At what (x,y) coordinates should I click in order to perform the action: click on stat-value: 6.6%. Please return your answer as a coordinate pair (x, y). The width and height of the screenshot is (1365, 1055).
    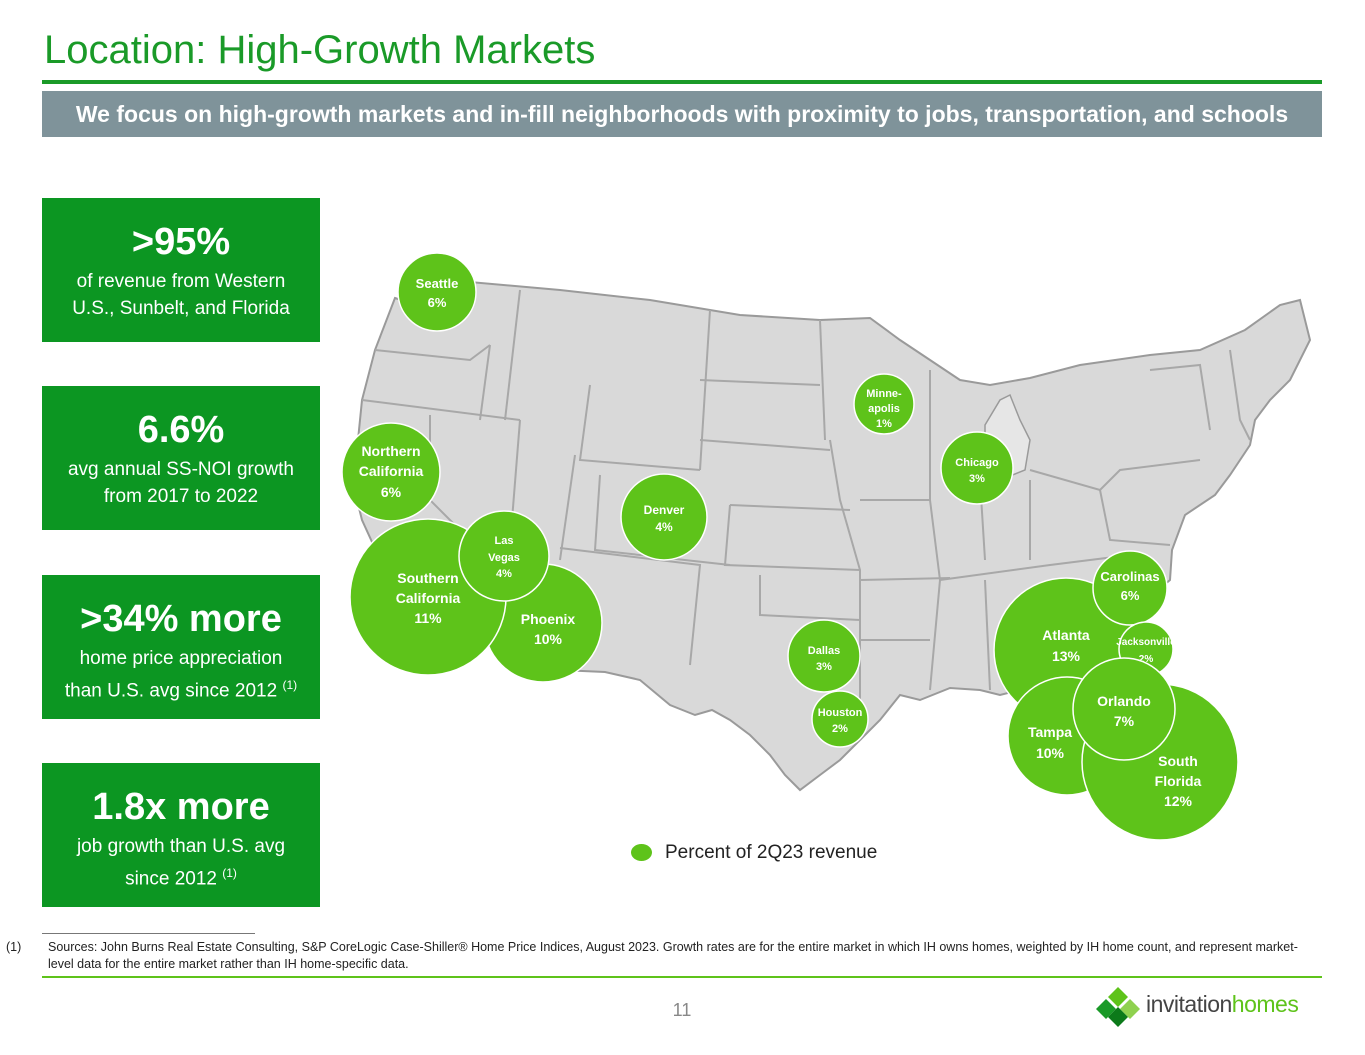
    Looking at the image, I should click on (181, 430).